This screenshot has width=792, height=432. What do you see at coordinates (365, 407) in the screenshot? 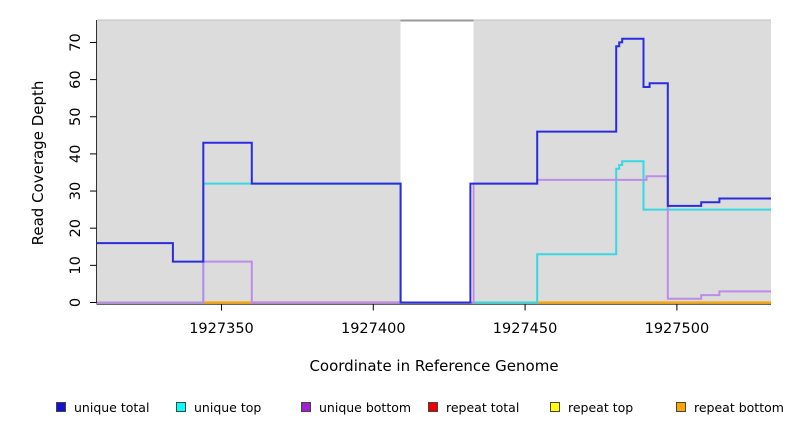
I see `legend-label: unique bottom` at bounding box center [365, 407].